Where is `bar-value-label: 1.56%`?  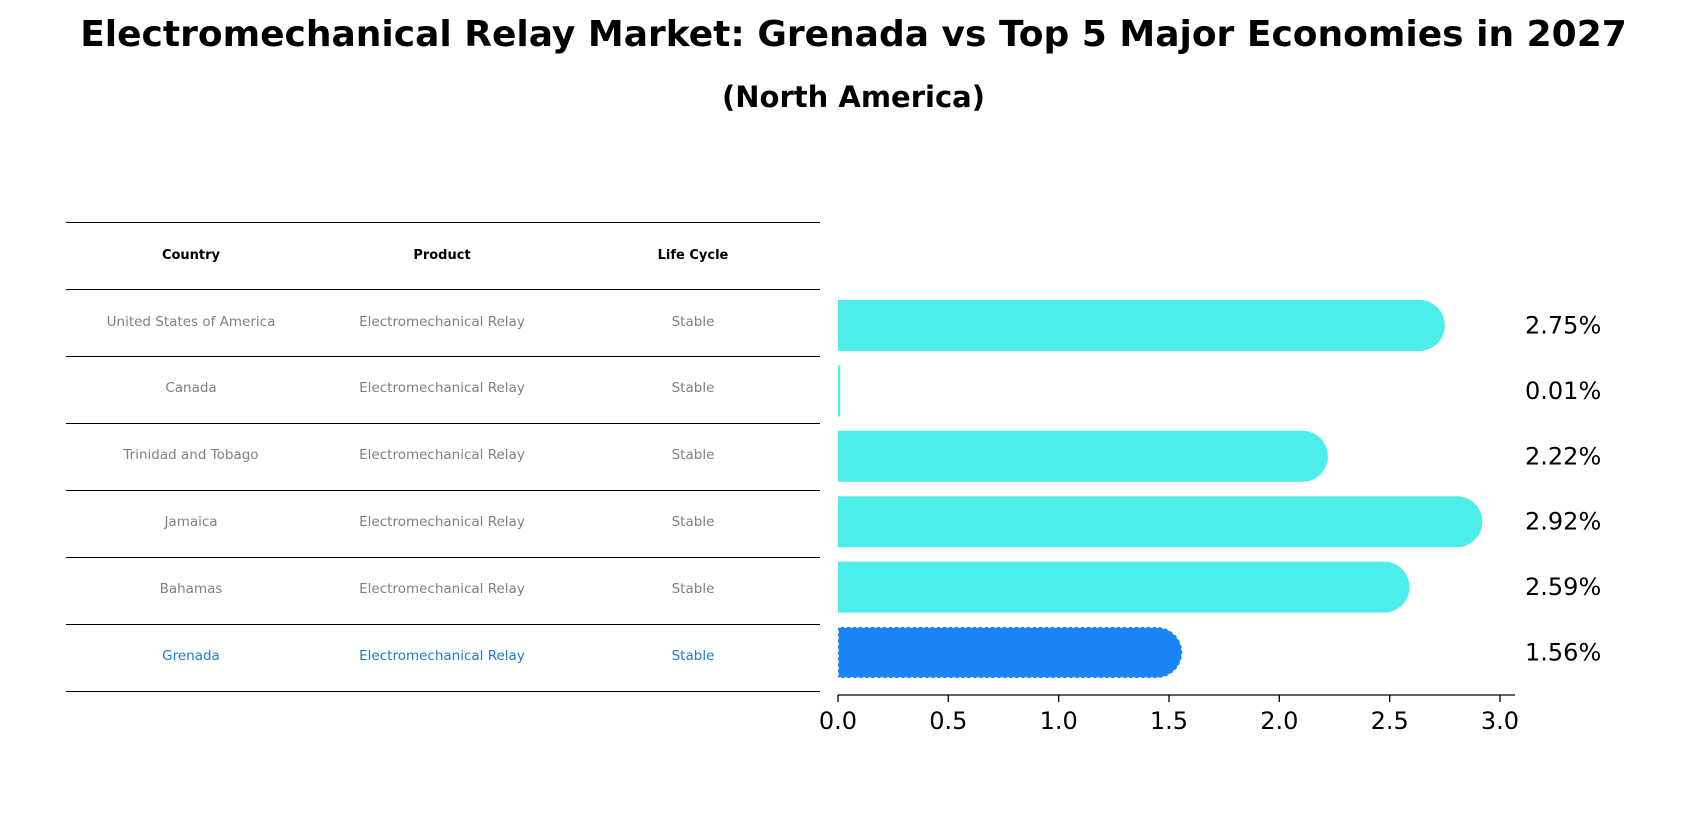
bar-value-label: 1.56% is located at coordinates (1563, 653).